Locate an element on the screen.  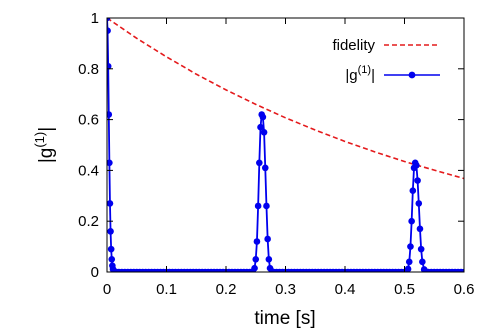
x-tick-label: 0.4 is located at coordinates (345, 289).